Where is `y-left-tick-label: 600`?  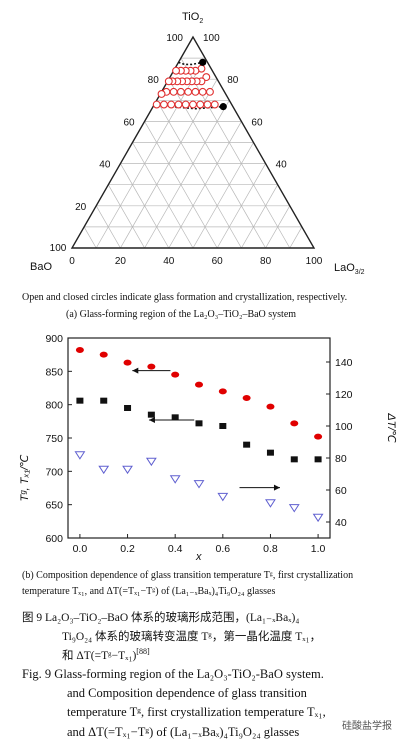
y-left-tick-label: 600 is located at coordinates (54, 539).